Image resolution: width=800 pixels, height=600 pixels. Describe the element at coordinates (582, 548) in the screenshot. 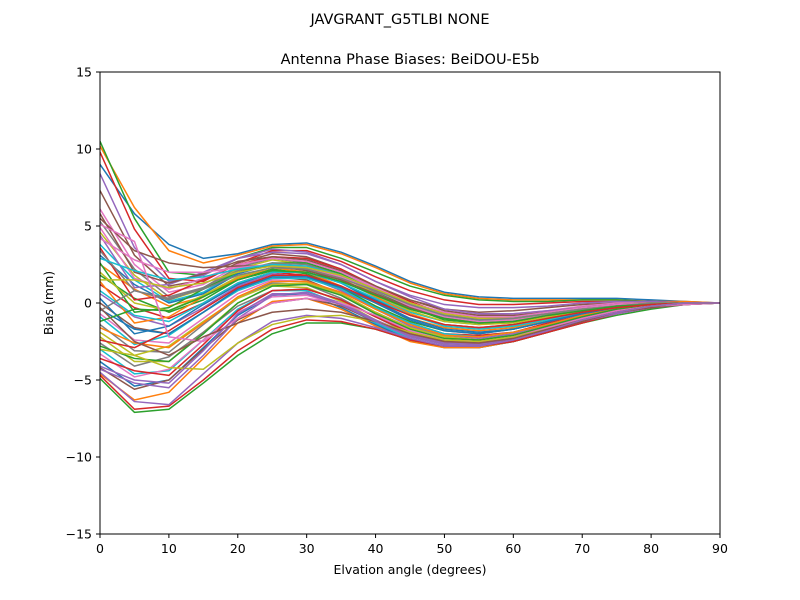

I see `x-tick-label: 70` at that location.